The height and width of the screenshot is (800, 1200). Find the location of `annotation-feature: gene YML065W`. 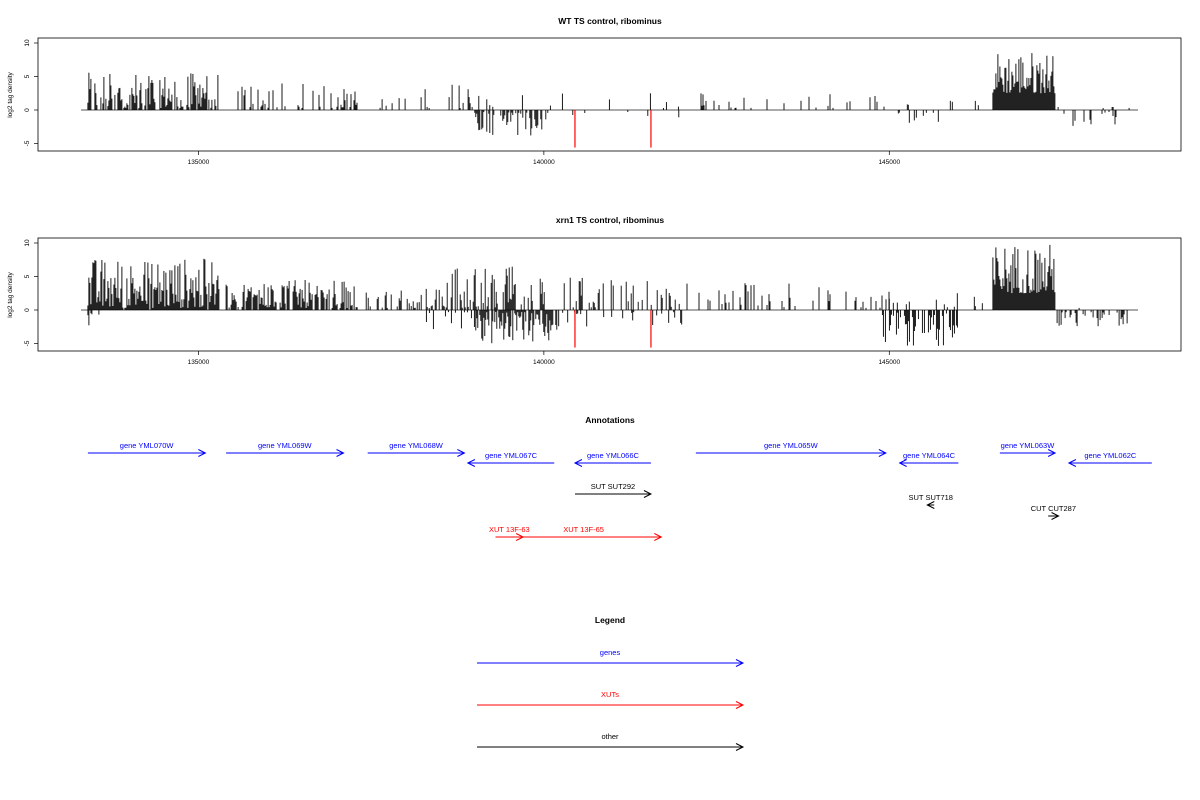

annotation-feature: gene YML065W is located at coordinates (791, 449).